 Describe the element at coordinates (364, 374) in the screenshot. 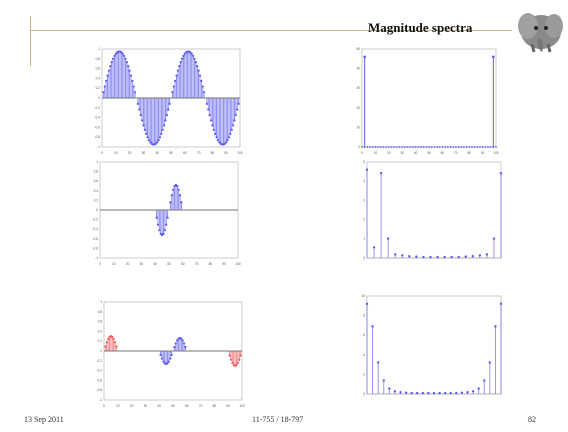

I see `y-tick-label: 2` at that location.